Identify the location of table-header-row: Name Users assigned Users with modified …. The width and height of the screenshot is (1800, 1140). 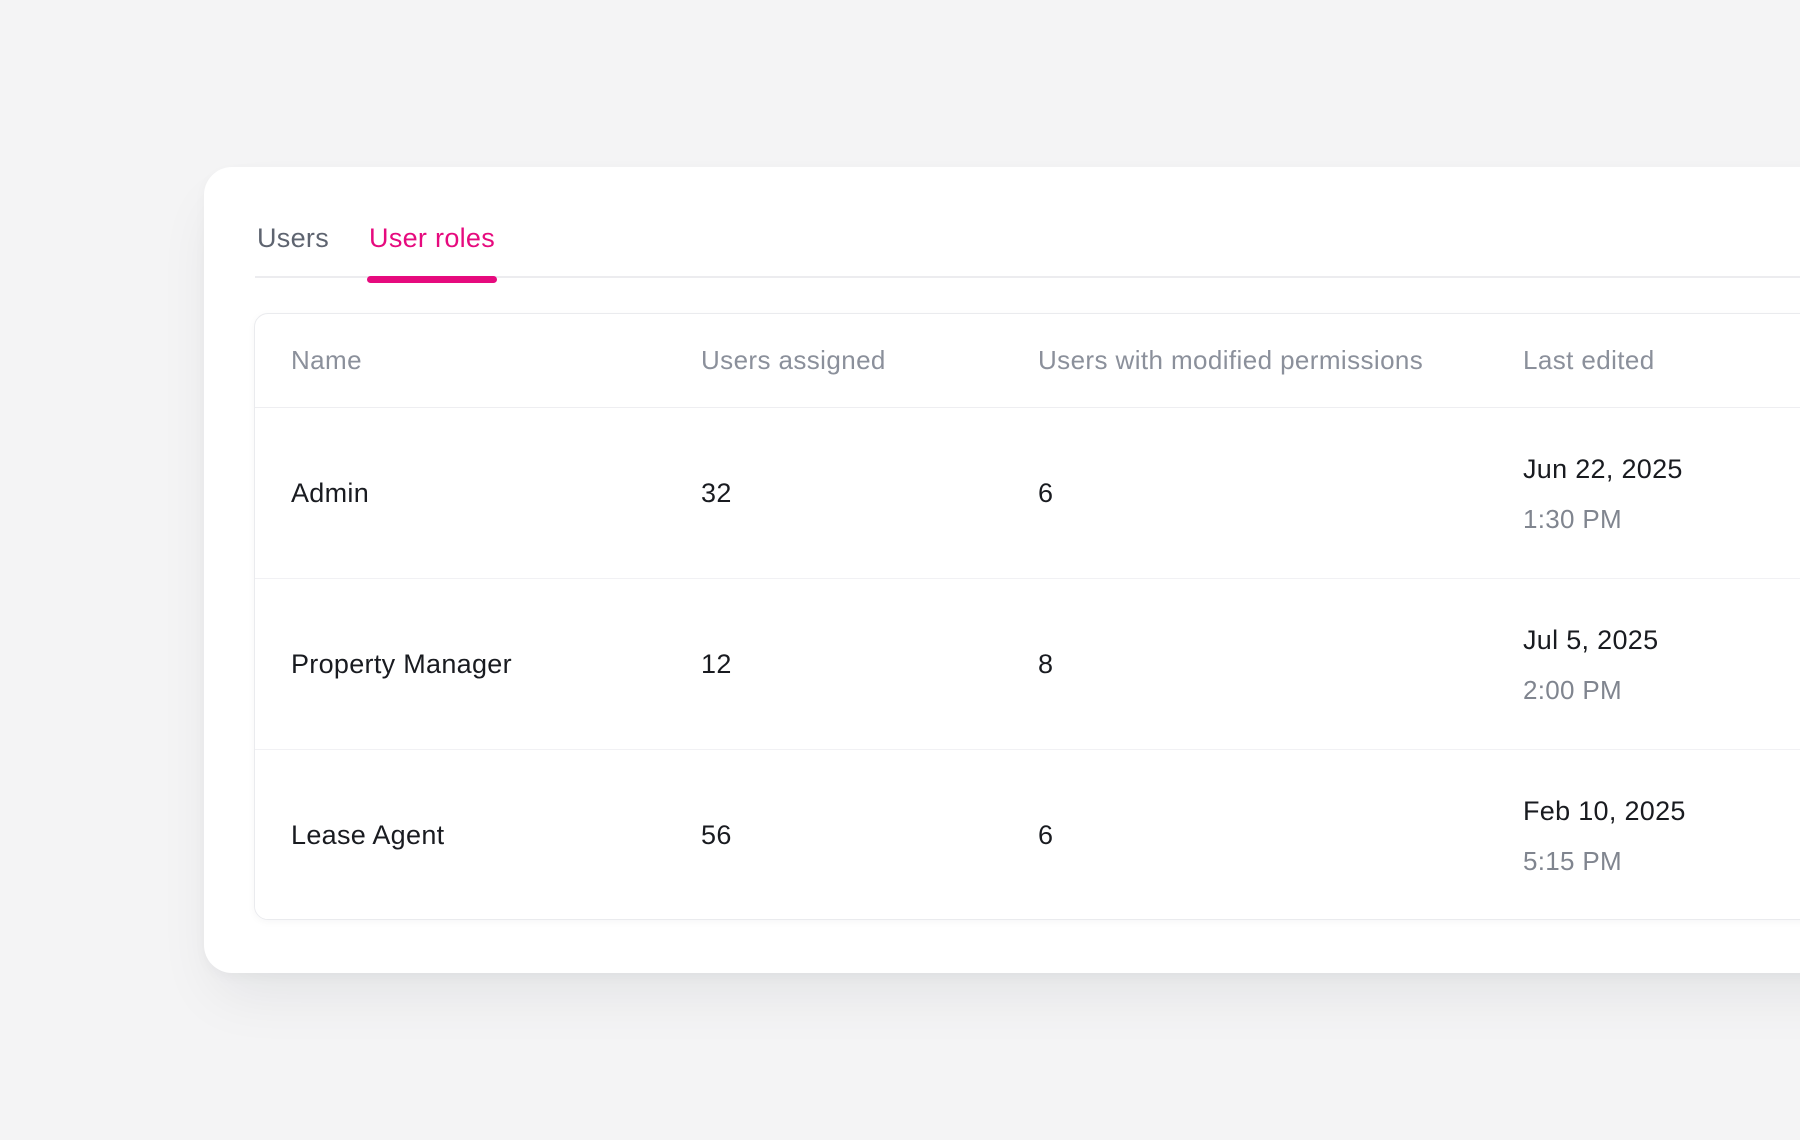
(1027, 361).